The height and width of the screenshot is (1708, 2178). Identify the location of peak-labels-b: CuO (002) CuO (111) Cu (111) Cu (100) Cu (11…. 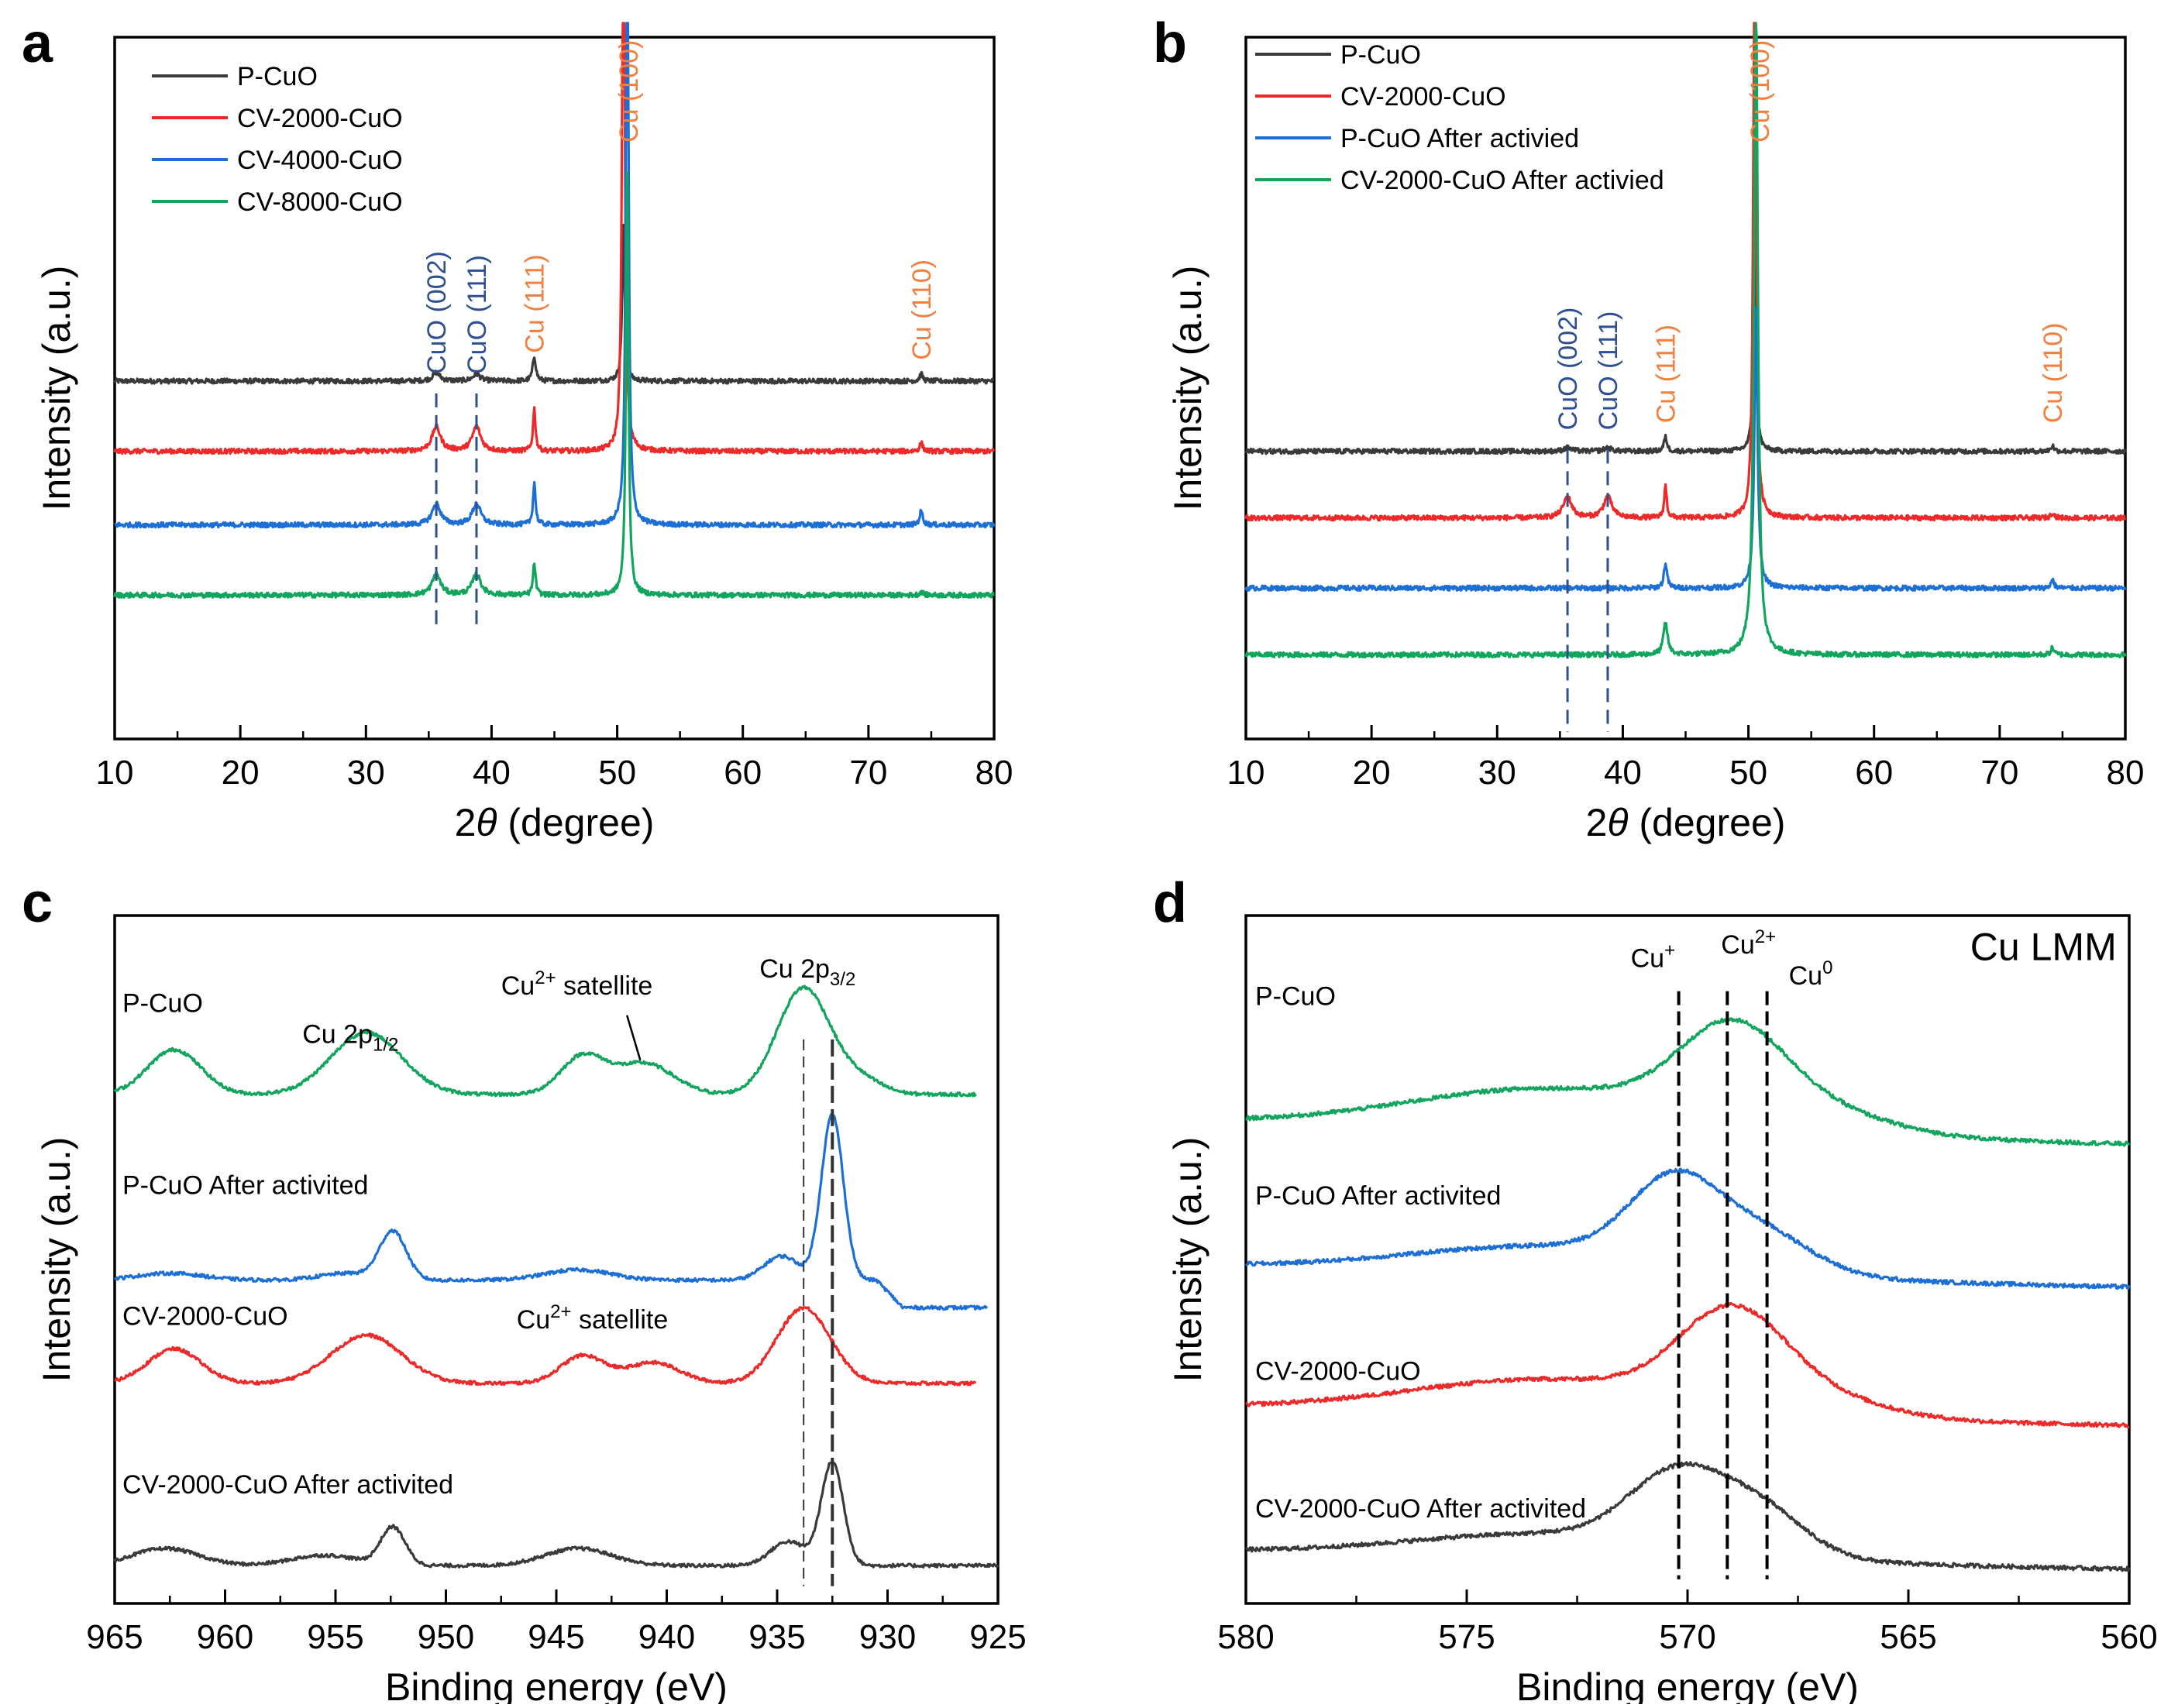
(1811, 386).